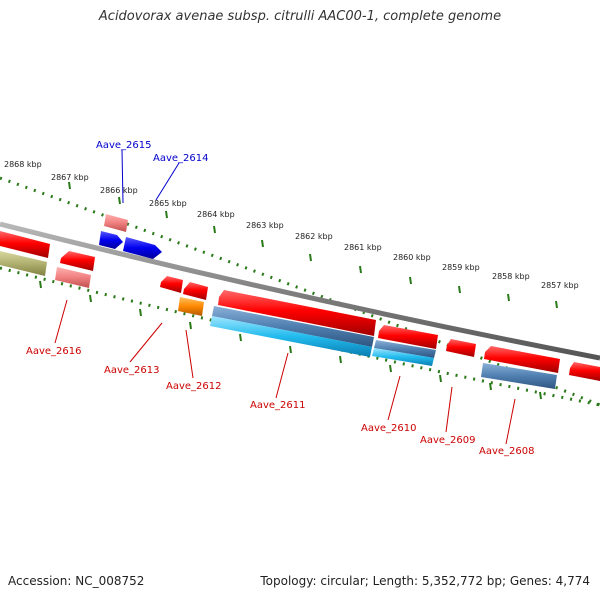 This screenshot has width=600, height=600. What do you see at coordinates (314, 236) in the screenshot?
I see `kbp-label: 2862 kbp` at bounding box center [314, 236].